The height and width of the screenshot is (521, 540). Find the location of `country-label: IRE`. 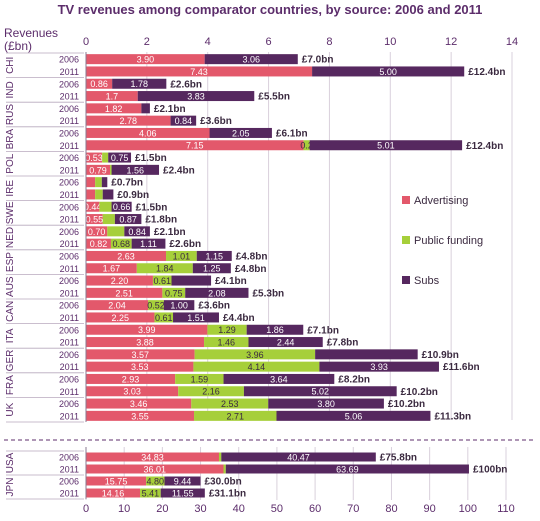

country-label: IRE is located at coordinates (10, 188).